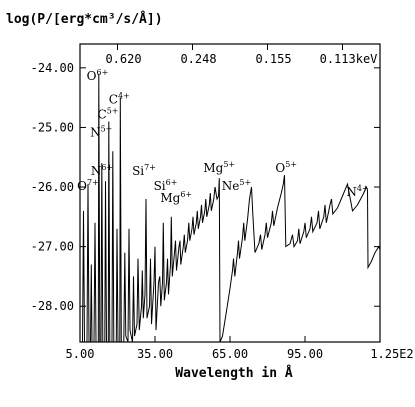  What do you see at coordinates (52, 247) in the screenshot?
I see `y-tick-label: -27.00` at bounding box center [52, 247].